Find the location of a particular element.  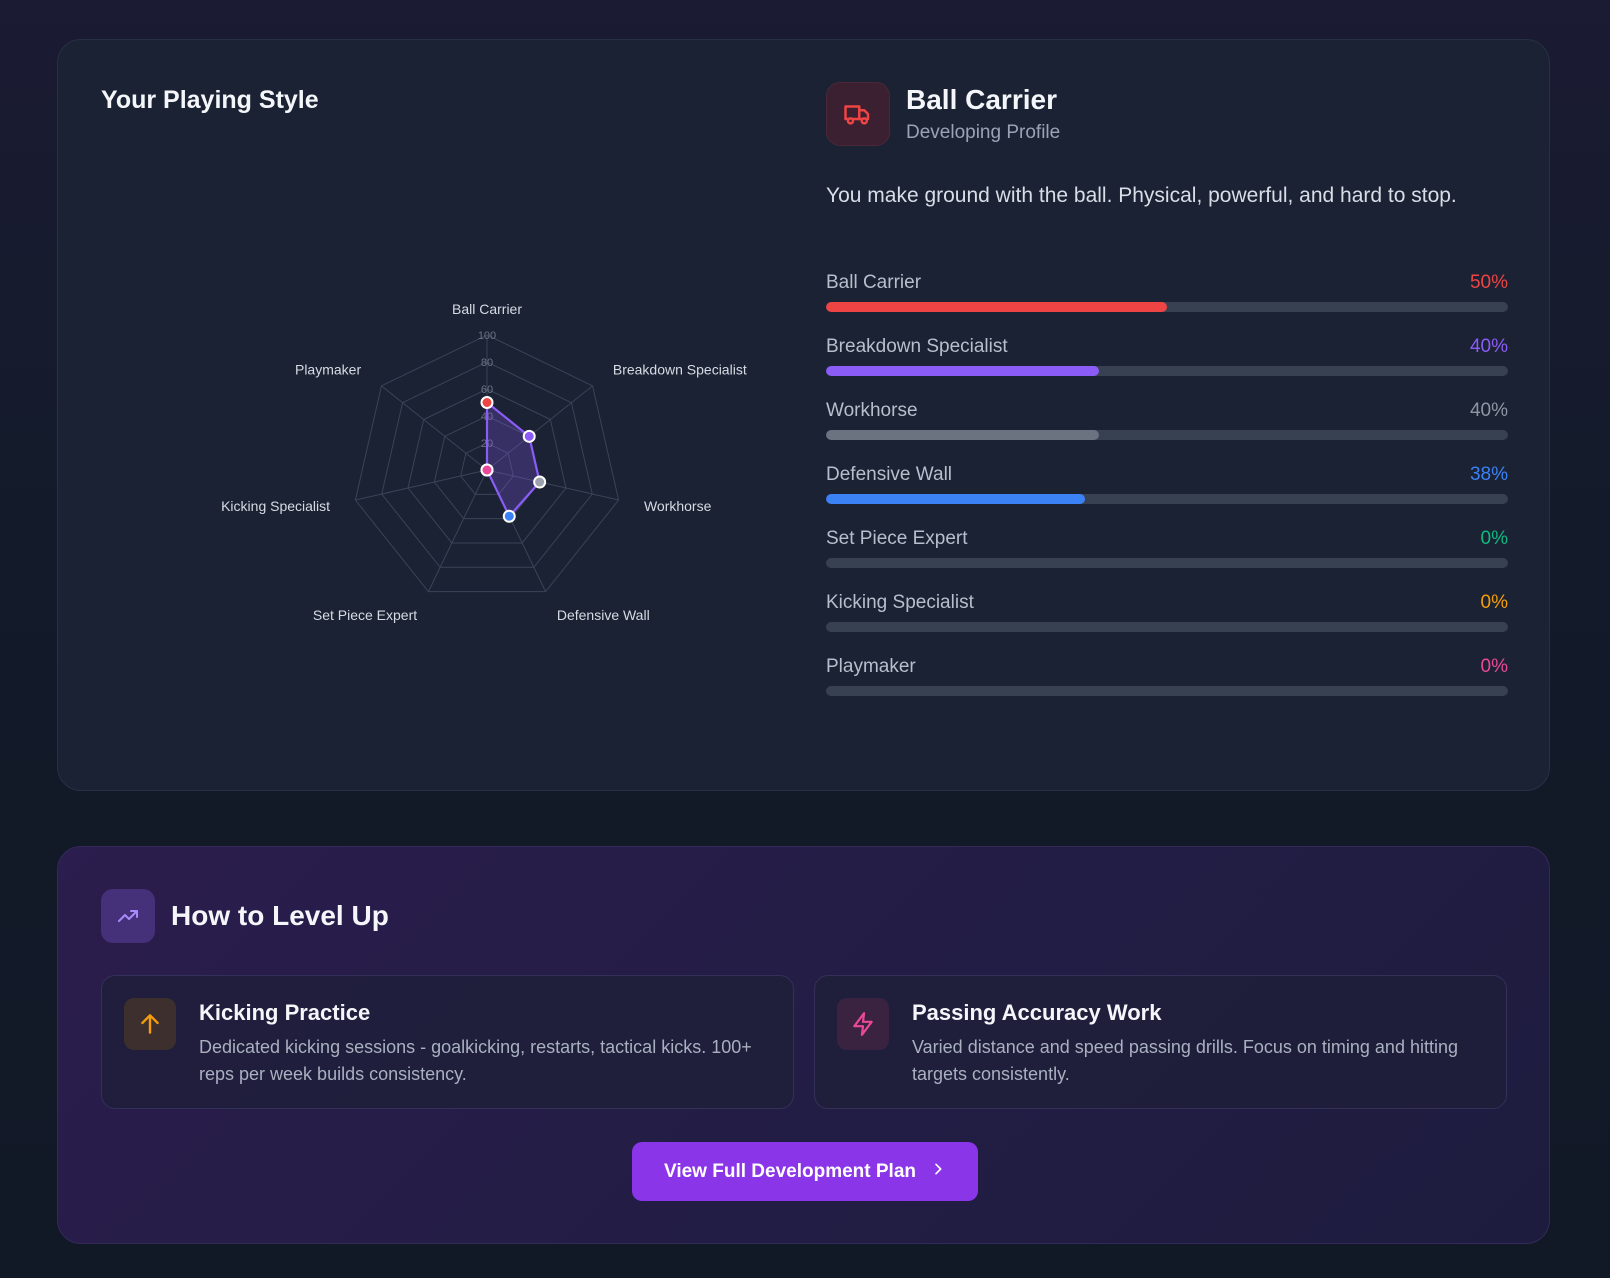

truck-icon is located at coordinates (858, 114).